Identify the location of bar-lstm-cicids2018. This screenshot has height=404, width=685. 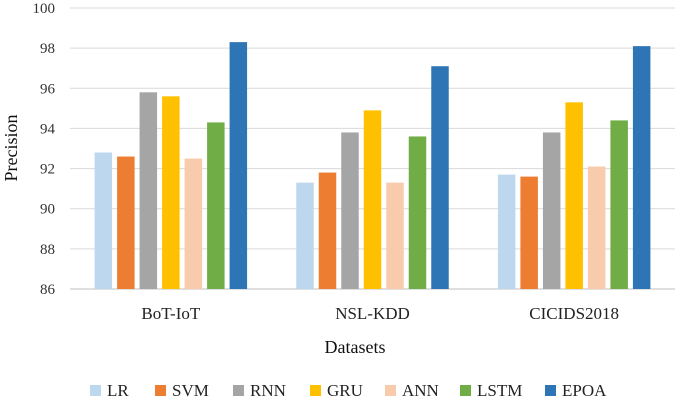
(619, 205).